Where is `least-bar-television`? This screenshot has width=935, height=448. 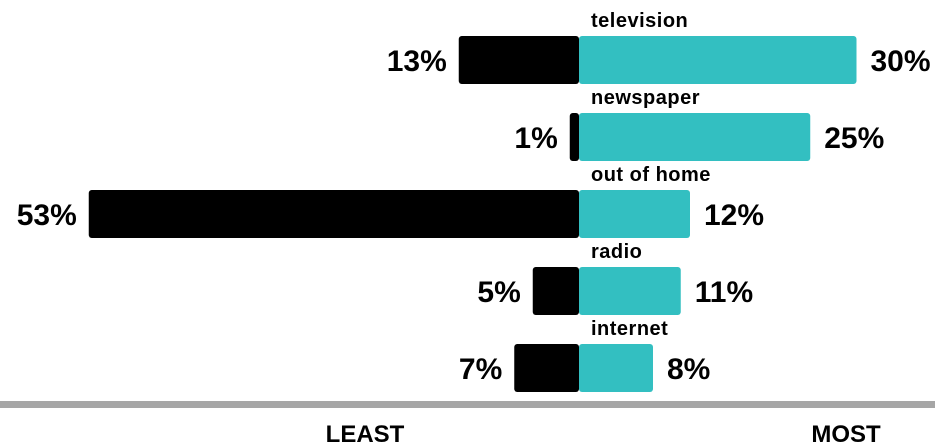
least-bar-television is located at coordinates (519, 60).